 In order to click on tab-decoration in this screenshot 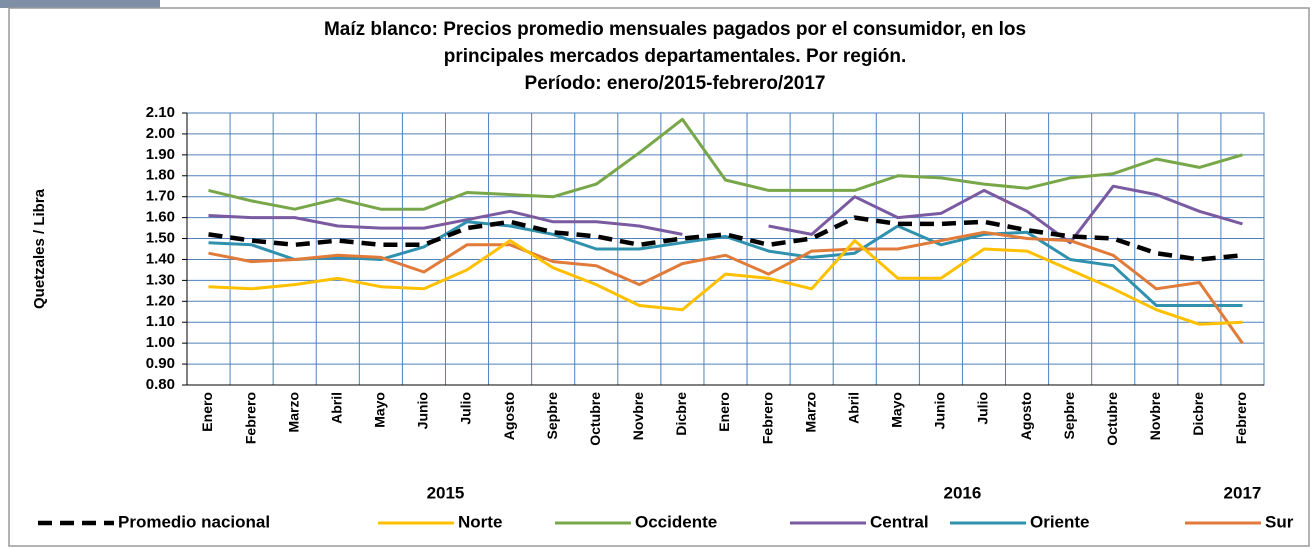, I will do `click(80, 4)`.